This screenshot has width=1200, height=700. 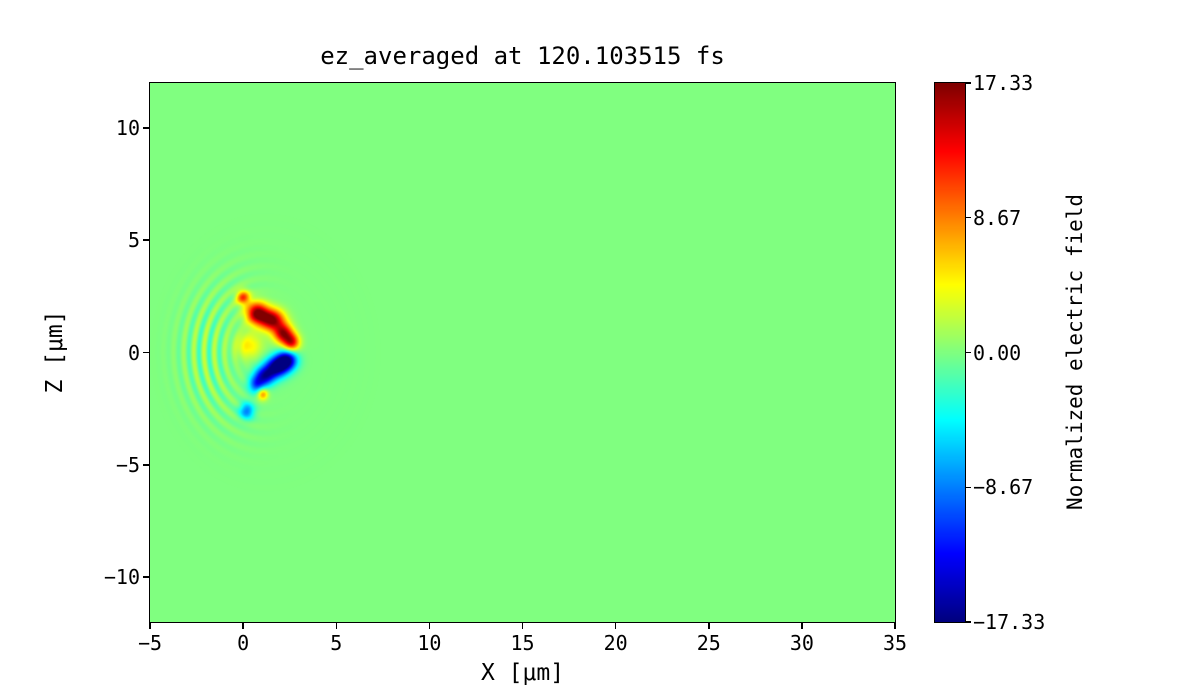 I want to click on colorbar-tick-label: −8.67, so click(x=1003, y=487).